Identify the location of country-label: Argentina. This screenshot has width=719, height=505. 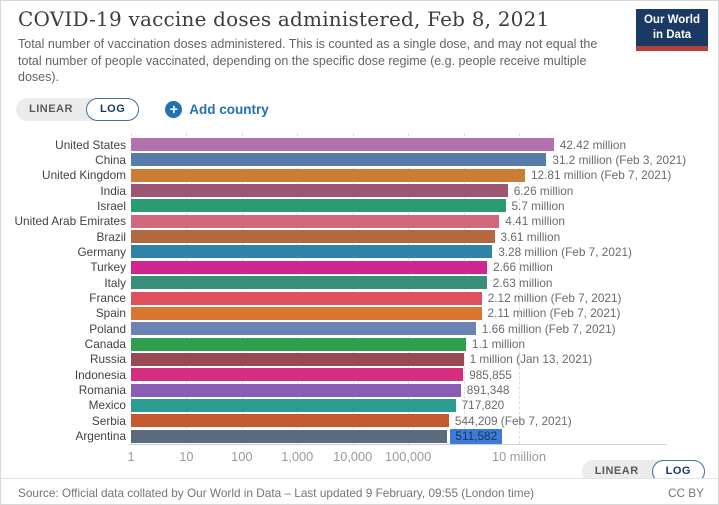
(101, 436).